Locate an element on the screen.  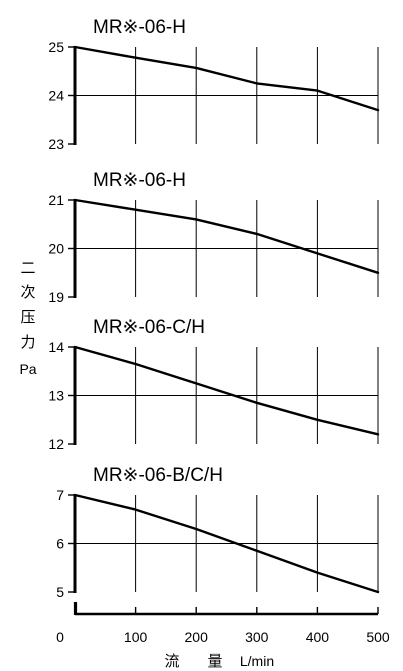
x-axis-label-char-1: 流 is located at coordinates (171, 661).